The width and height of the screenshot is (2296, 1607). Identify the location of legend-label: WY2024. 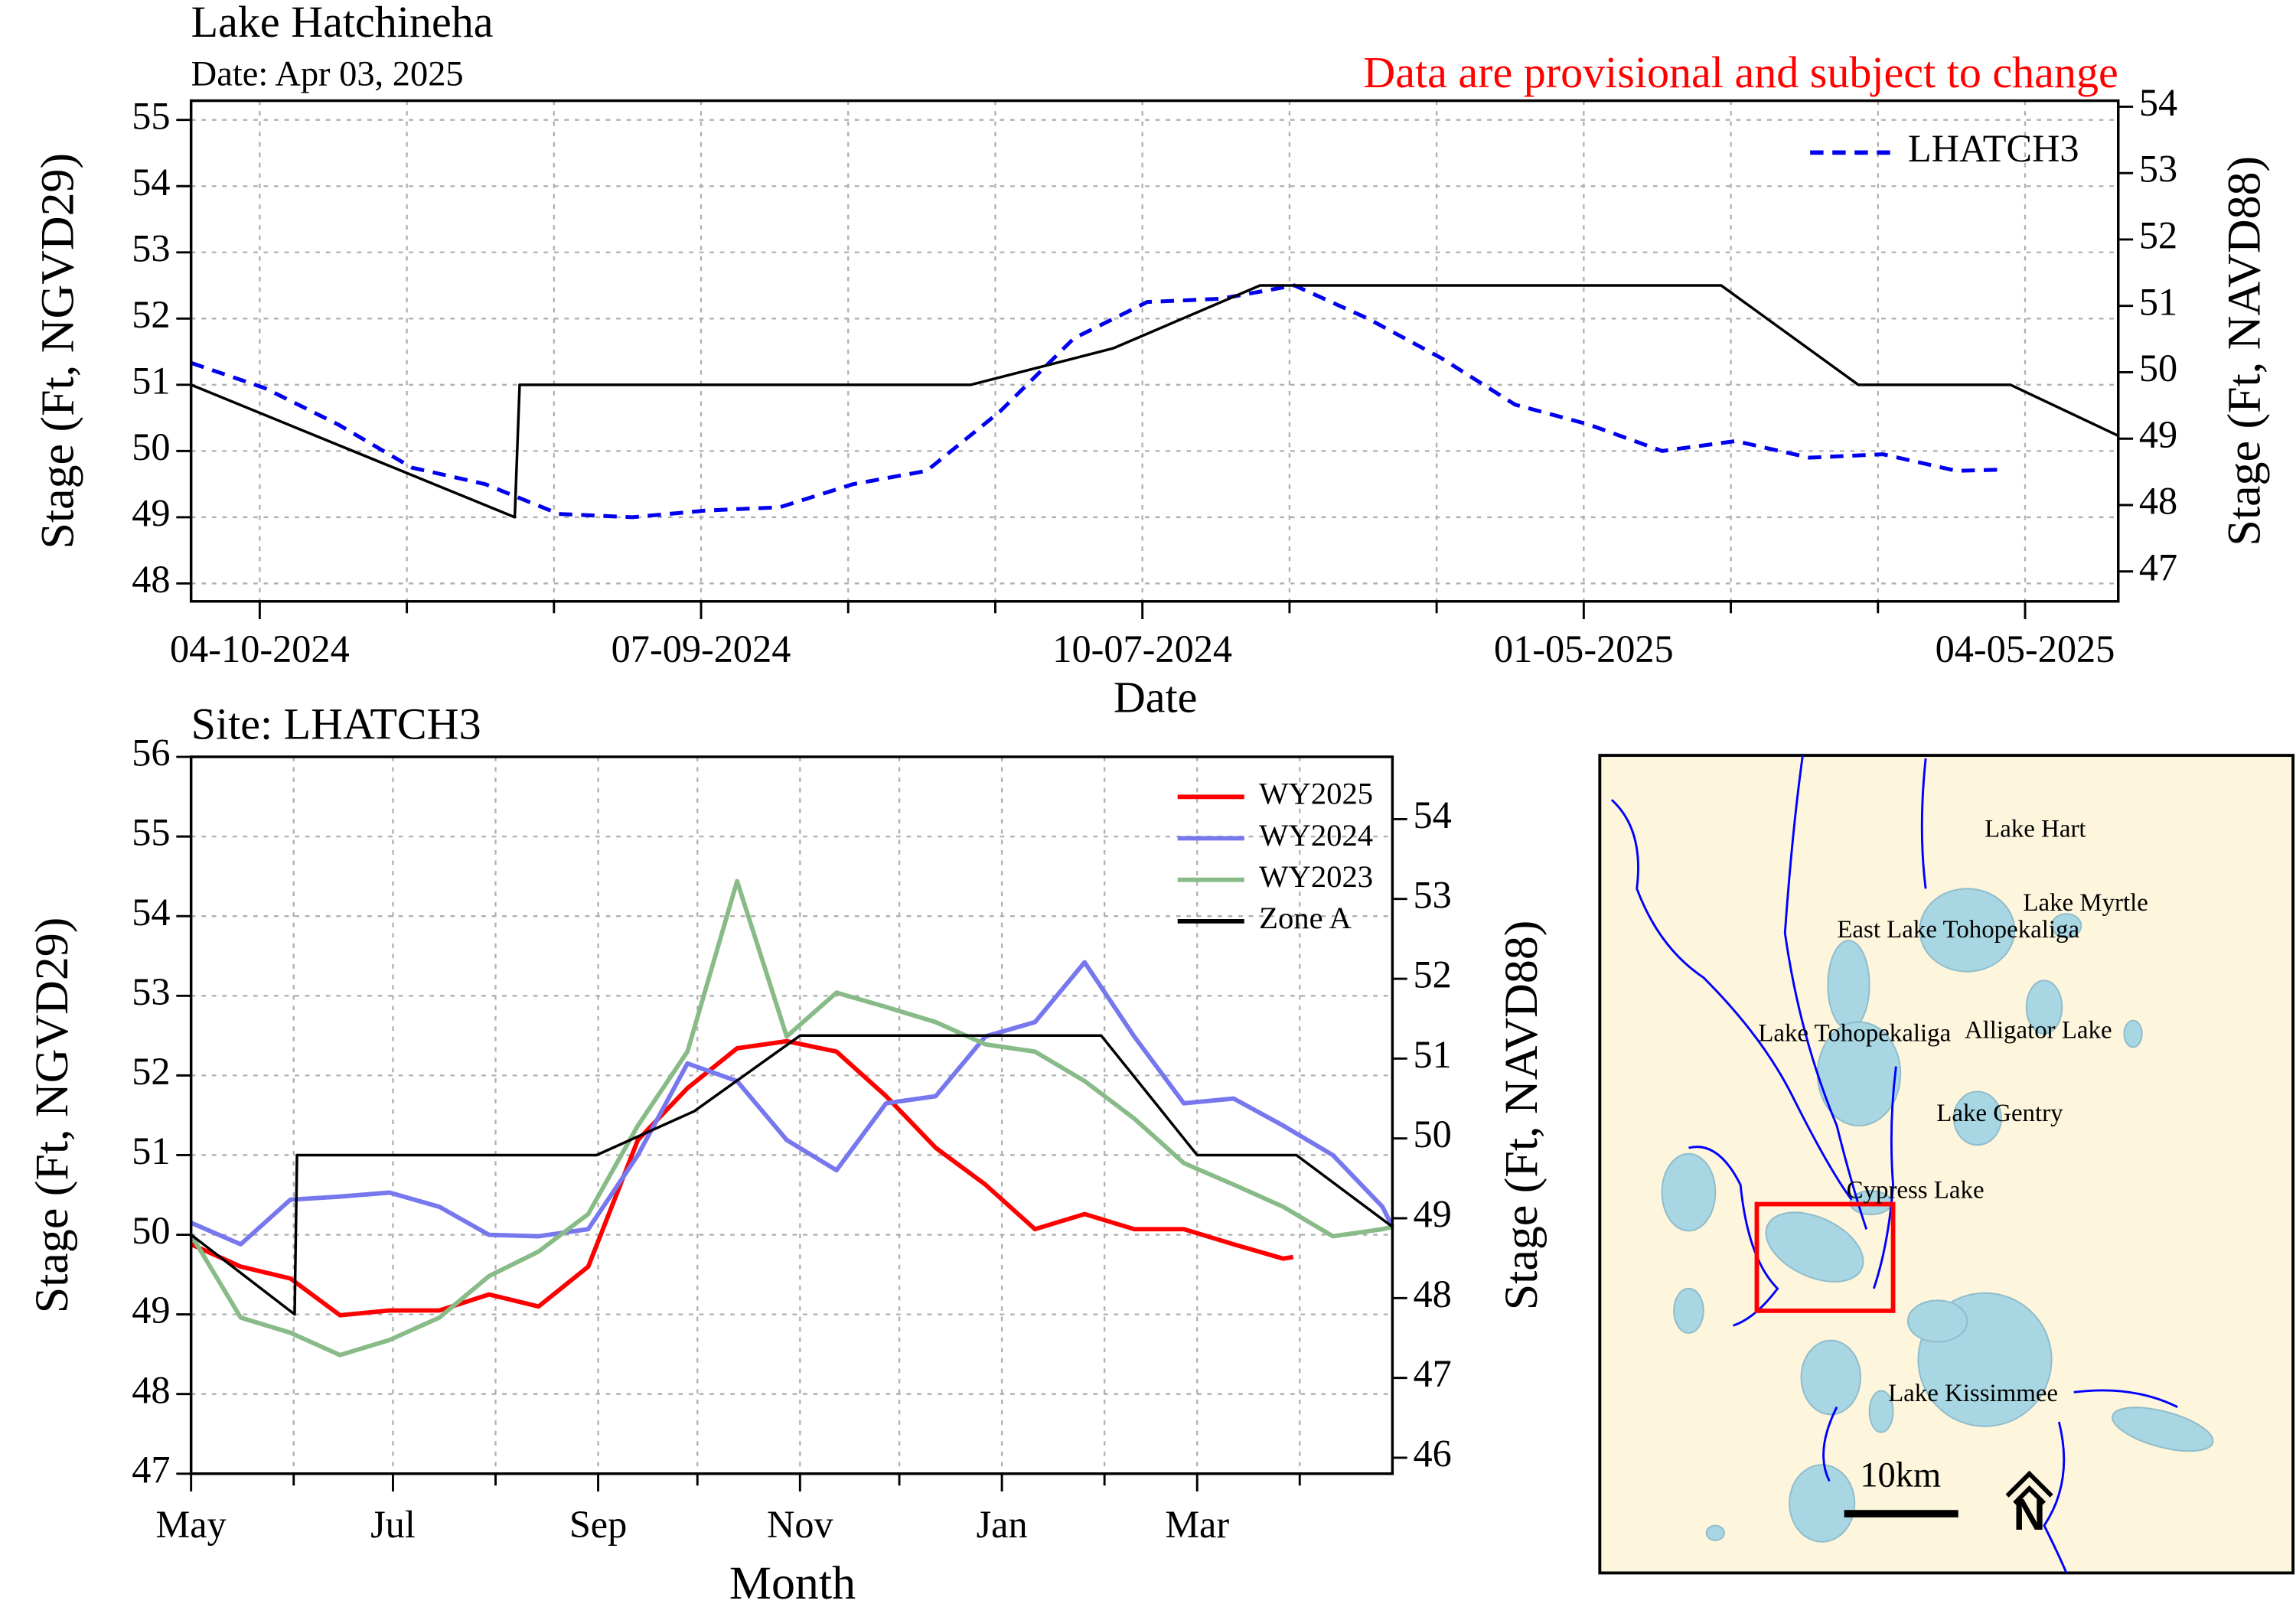
(1316, 835).